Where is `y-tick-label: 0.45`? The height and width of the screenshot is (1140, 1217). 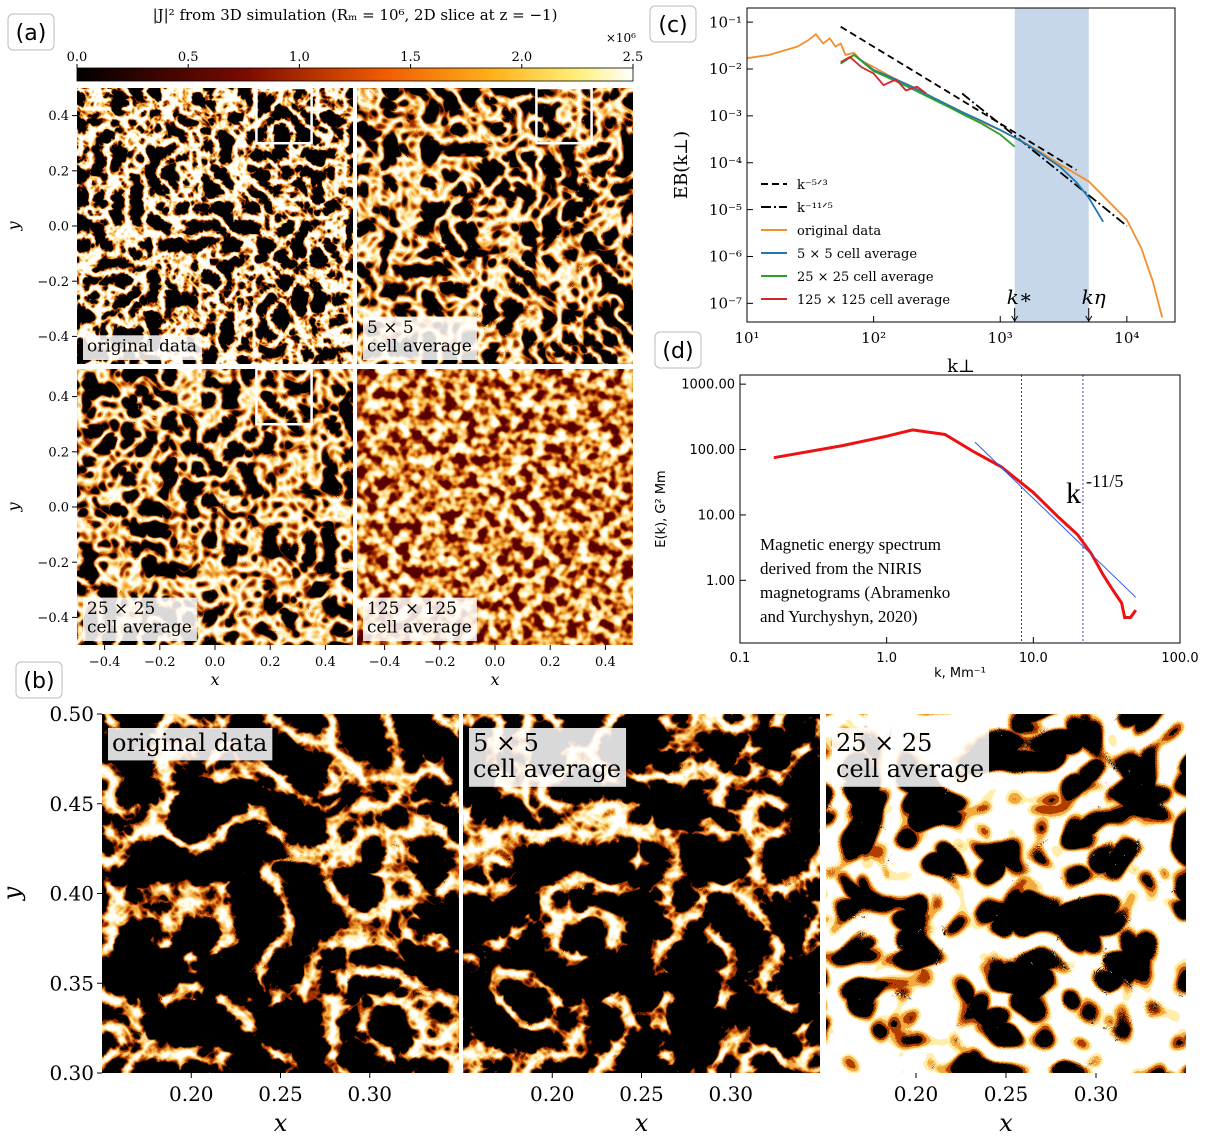
y-tick-label: 0.45 is located at coordinates (71, 804).